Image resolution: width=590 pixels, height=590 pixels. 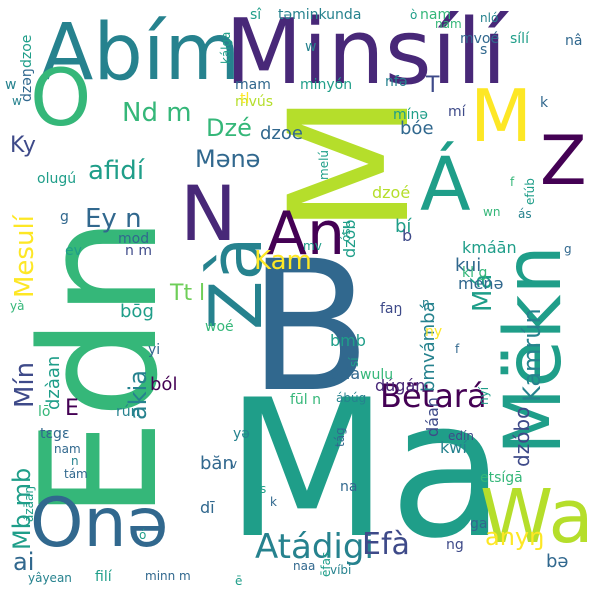 What do you see at coordinates (348, 340) in the screenshot?
I see `word: bmb` at bounding box center [348, 340].